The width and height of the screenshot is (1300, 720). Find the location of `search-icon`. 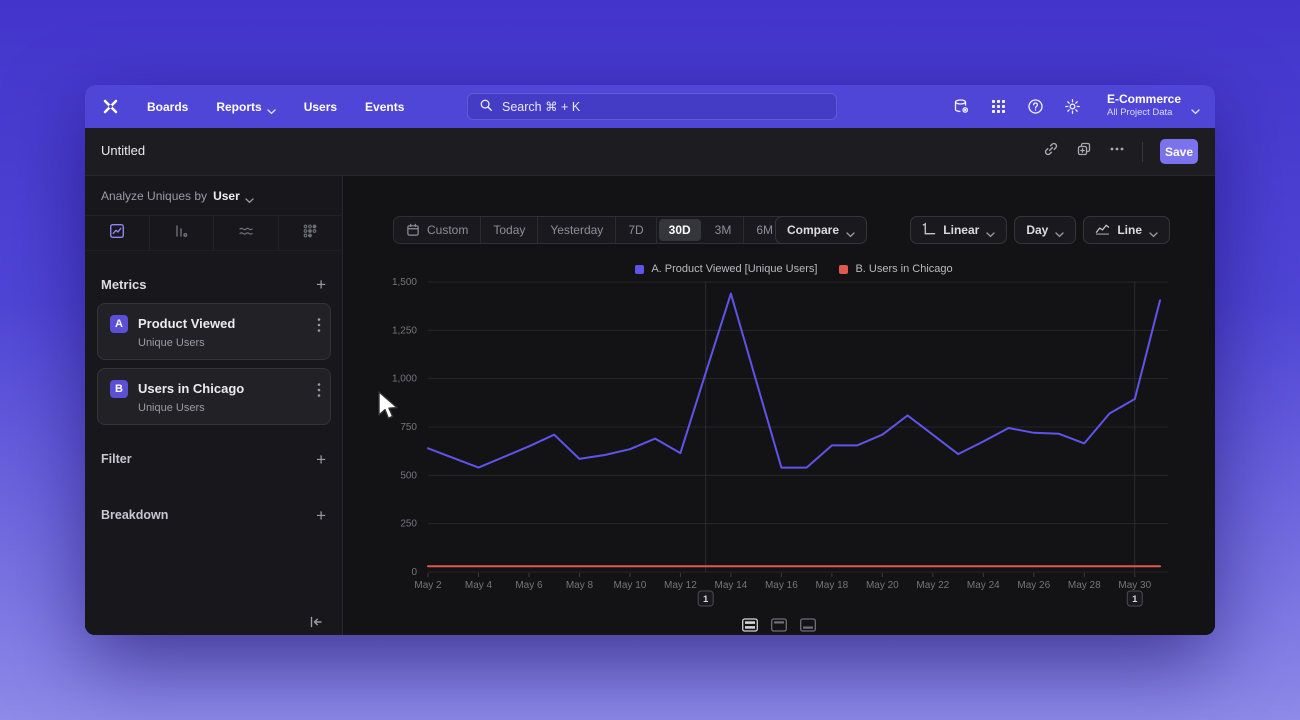

search-icon is located at coordinates (486, 106).